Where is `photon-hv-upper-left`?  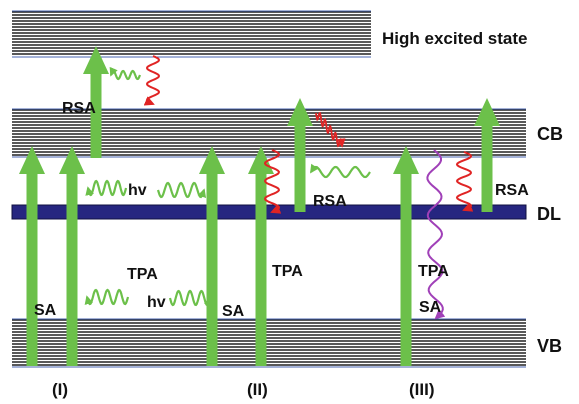
photon-hv-upper-left is located at coordinates (106, 188).